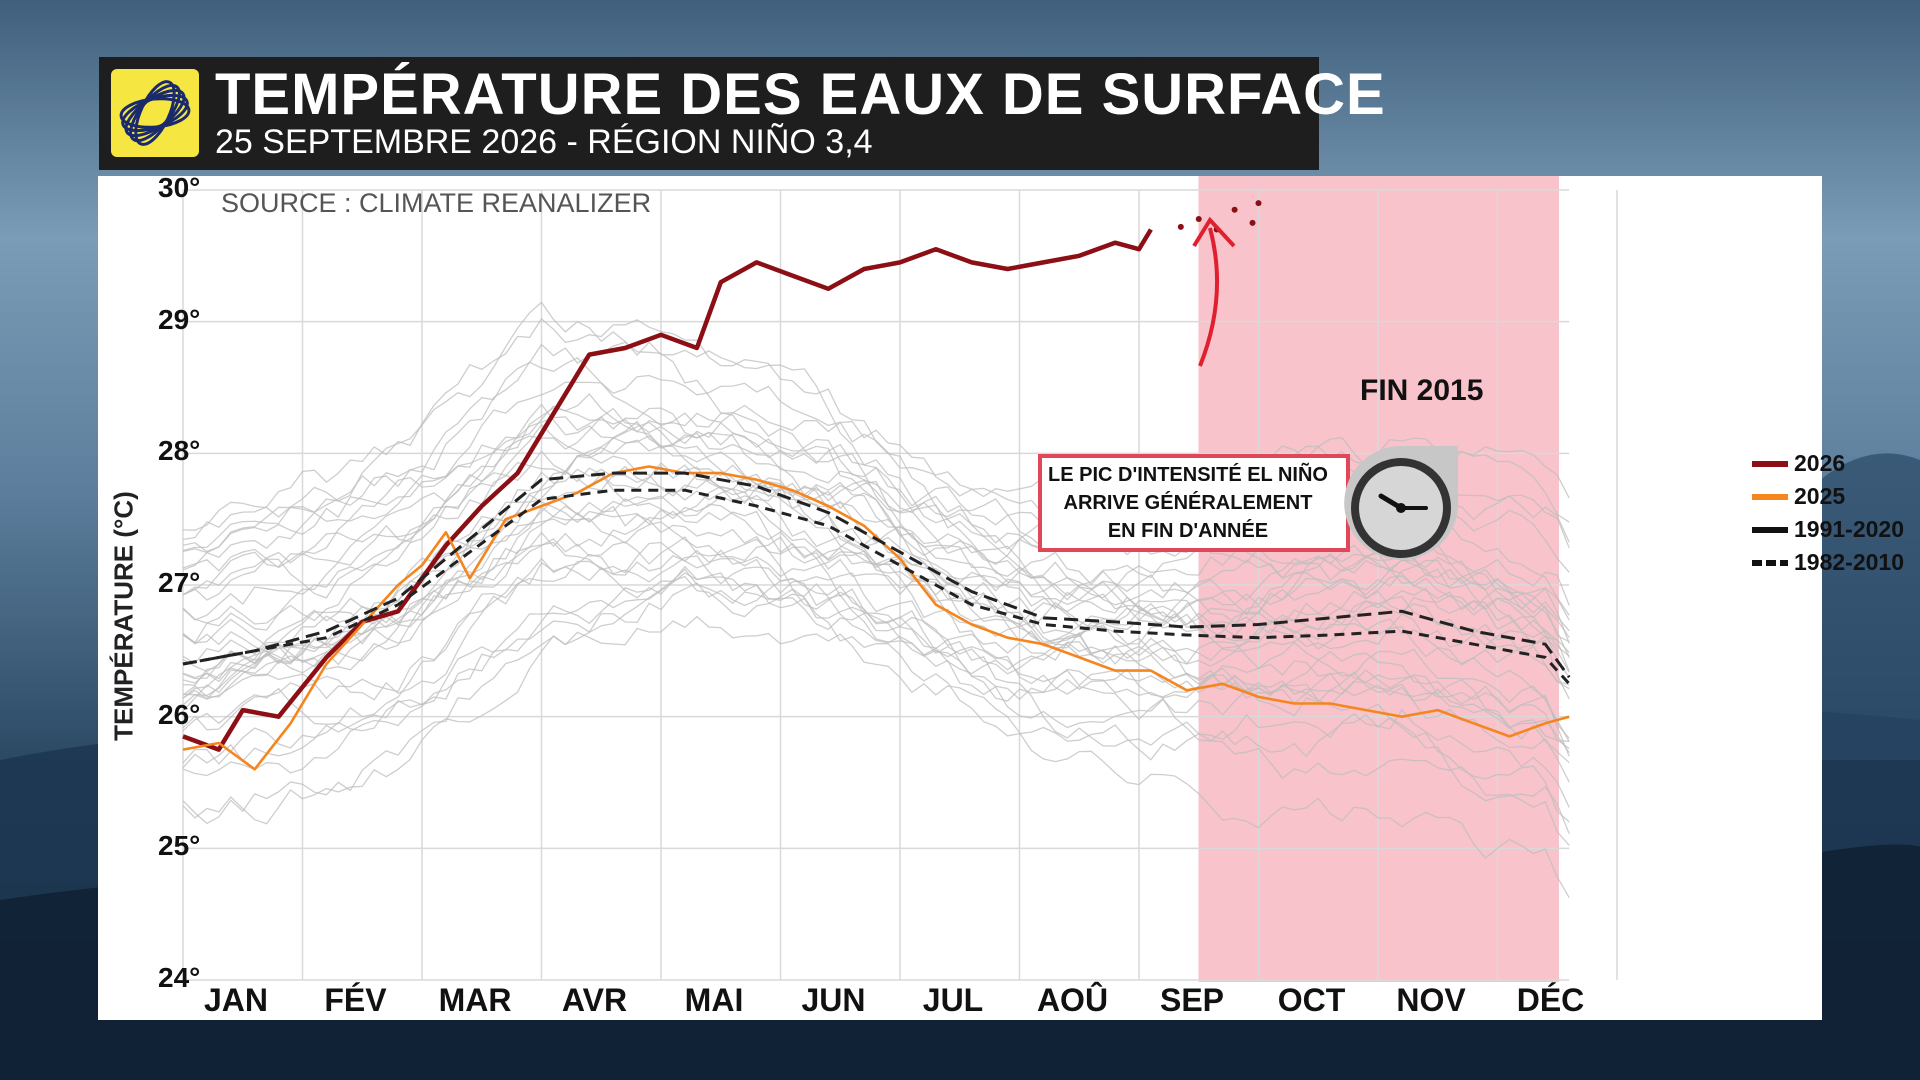  What do you see at coordinates (1820, 463) in the screenshot?
I see `legend-label: 2026` at bounding box center [1820, 463].